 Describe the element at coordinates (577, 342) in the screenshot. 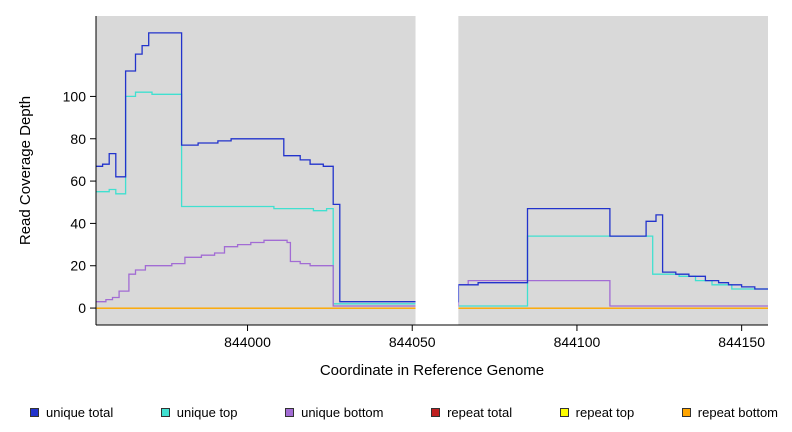

I see `x-tick-label: 844100` at that location.